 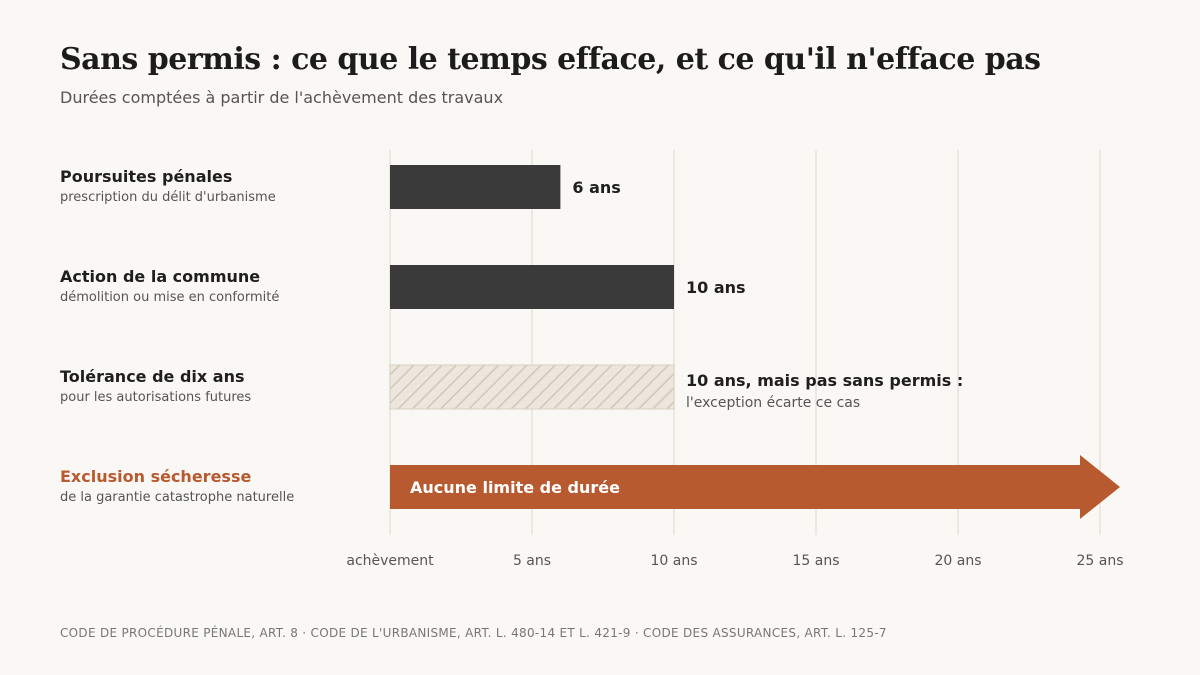 I want to click on x-tick-label: 10 ans, so click(x=673, y=561).